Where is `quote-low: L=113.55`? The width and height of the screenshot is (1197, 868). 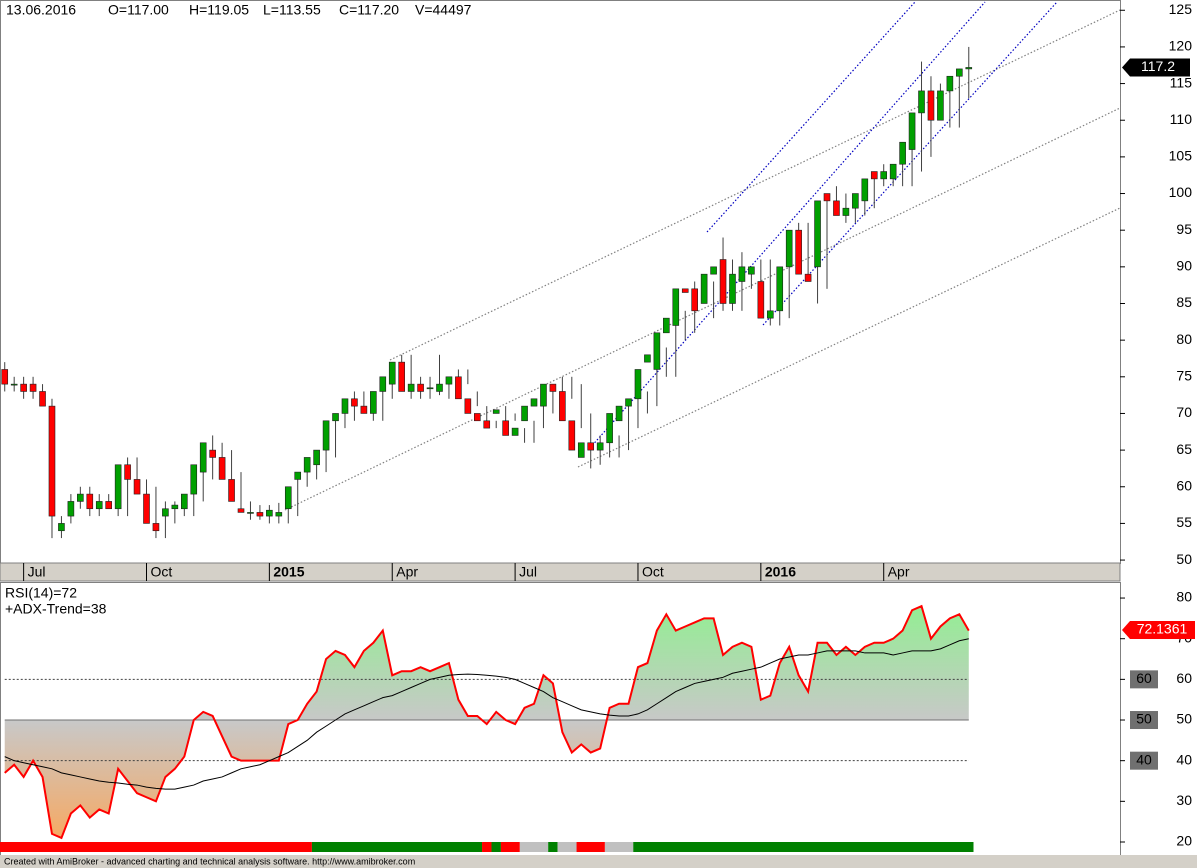 quote-low: L=113.55 is located at coordinates (292, 10).